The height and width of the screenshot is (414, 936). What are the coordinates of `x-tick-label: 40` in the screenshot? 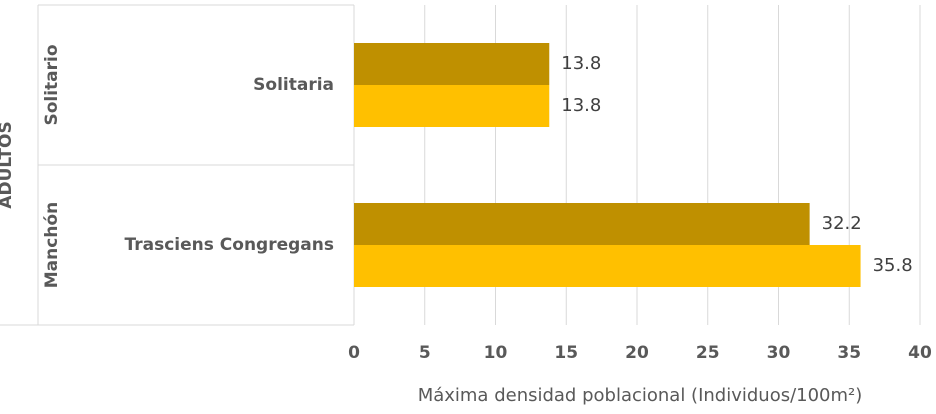 It's located at (920, 353).